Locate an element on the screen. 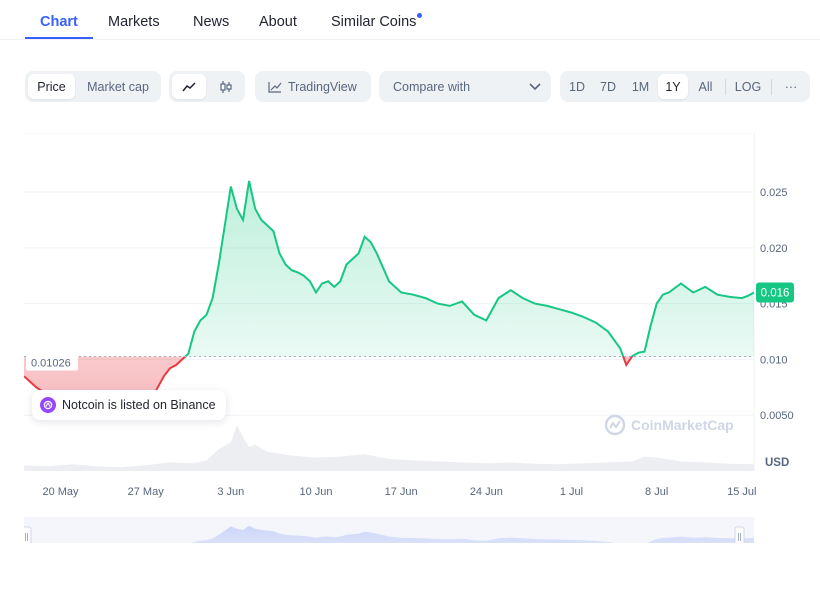 This screenshot has width=820, height=595. line-chart-icon is located at coordinates (189, 86).